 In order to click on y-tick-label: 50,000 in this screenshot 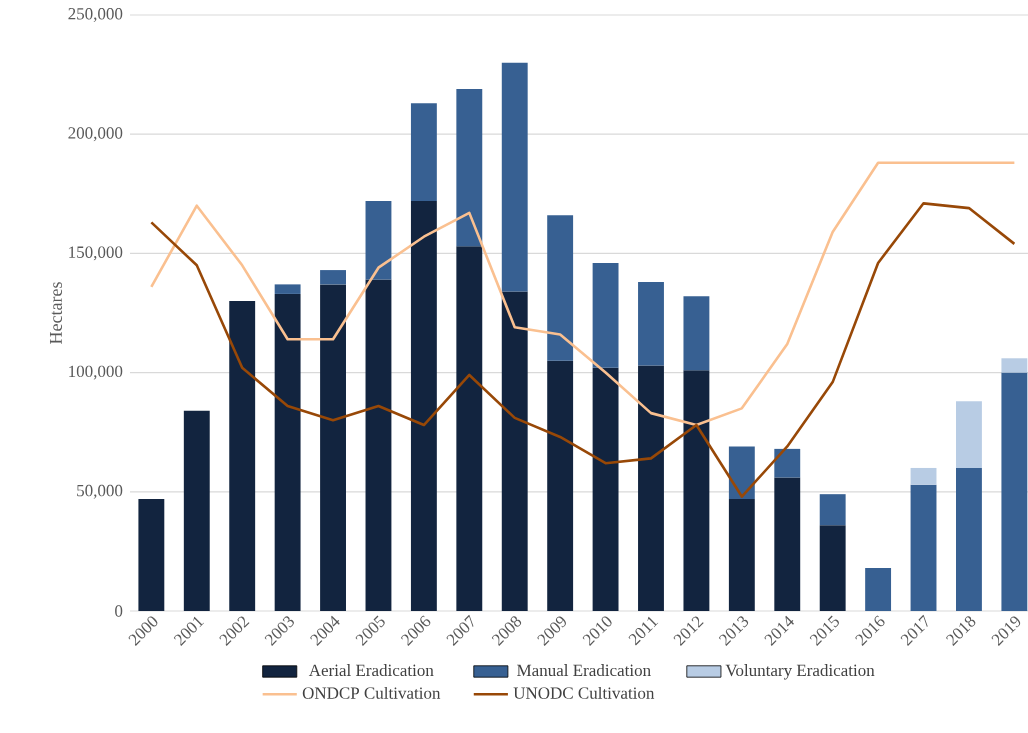, I will do `click(100, 491)`.